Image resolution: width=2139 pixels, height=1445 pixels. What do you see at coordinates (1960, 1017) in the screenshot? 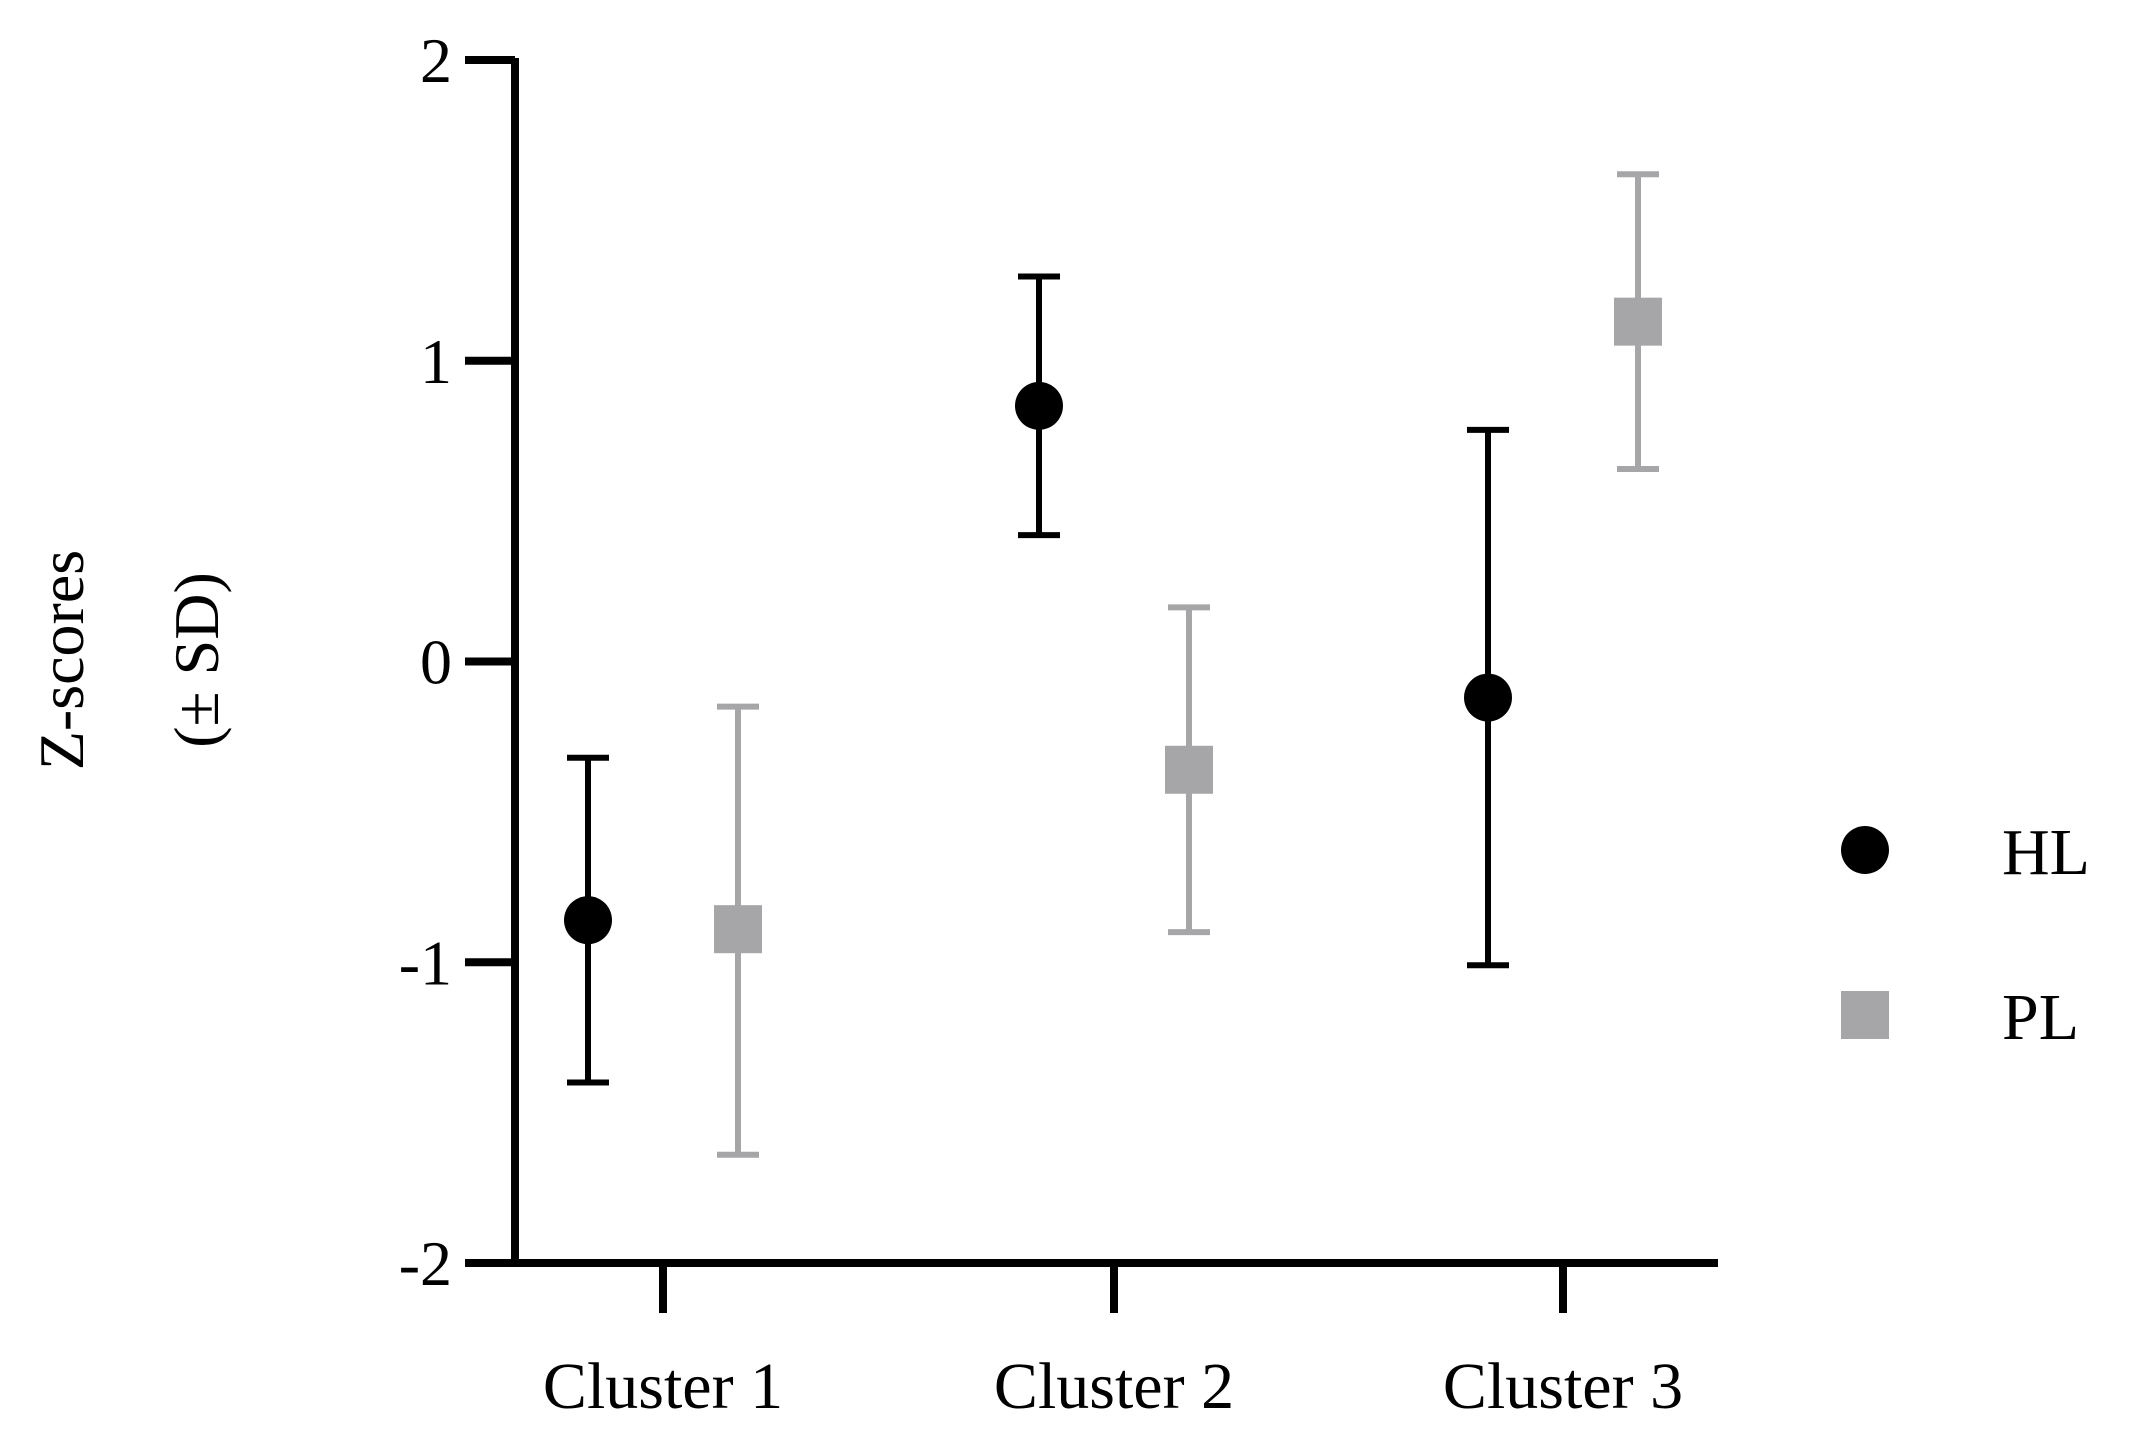
I see `legend-item-pl: PL` at bounding box center [1960, 1017].